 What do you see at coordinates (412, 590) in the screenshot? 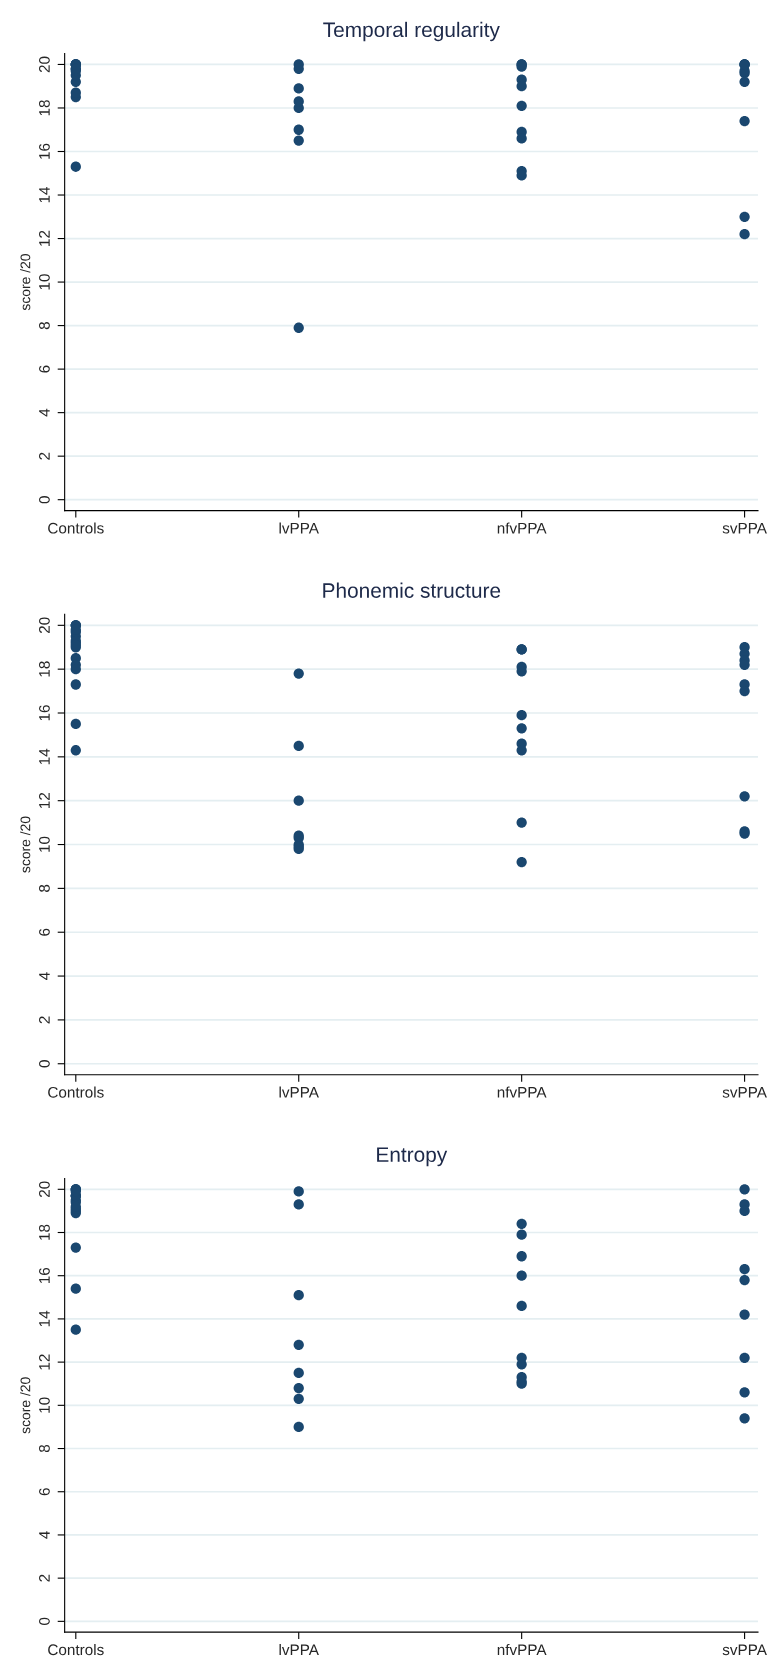
I see `chart-title: Phonemic structure` at bounding box center [412, 590].